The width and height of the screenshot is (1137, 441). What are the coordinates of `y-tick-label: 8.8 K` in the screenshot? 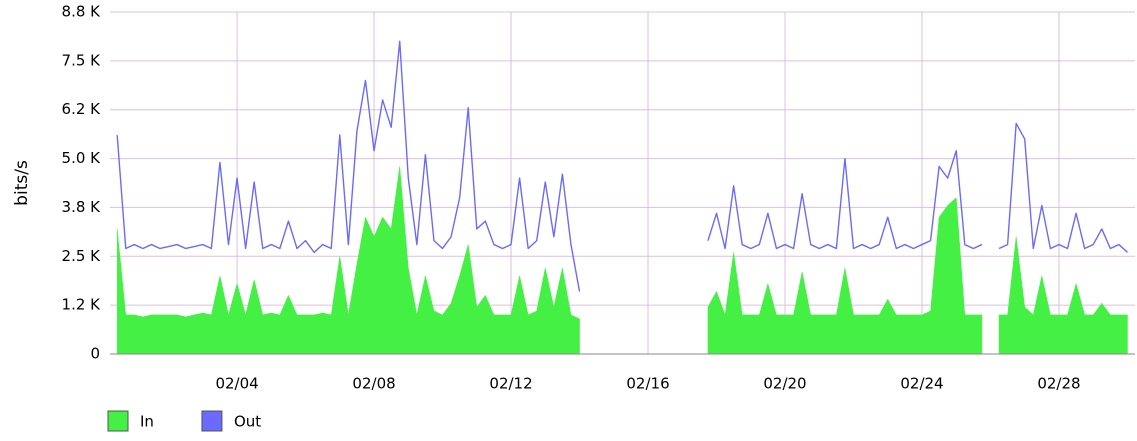 It's located at (82, 12).